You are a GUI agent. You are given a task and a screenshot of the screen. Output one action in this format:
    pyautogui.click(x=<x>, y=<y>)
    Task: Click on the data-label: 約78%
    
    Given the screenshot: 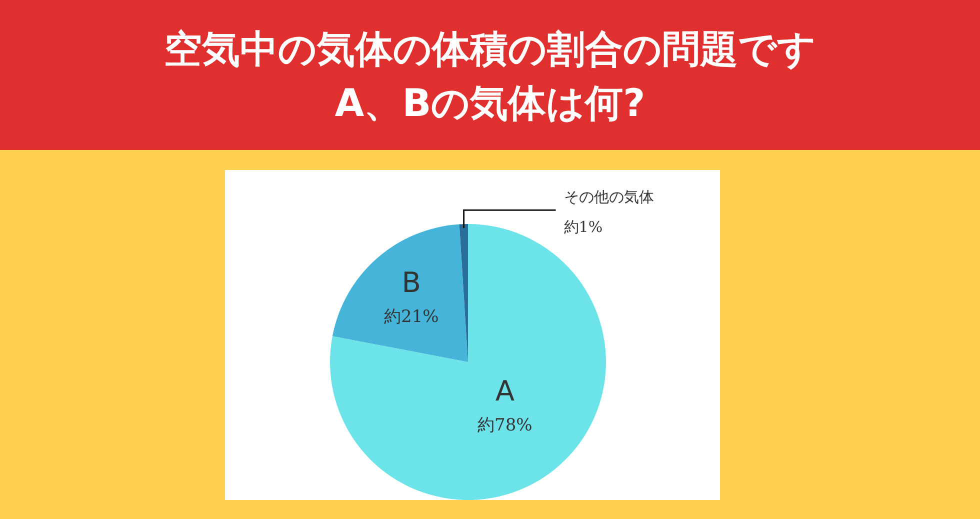 What is the action you would take?
    pyautogui.click(x=505, y=426)
    